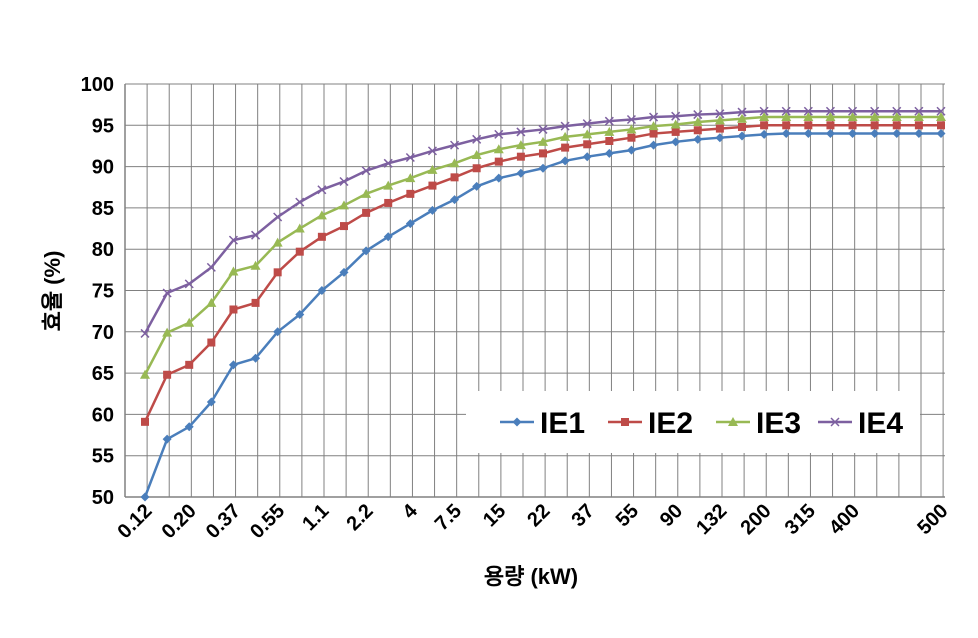 The image size is (978, 638). Describe the element at coordinates (778, 423) in the screenshot. I see `legend-label: IE3` at that location.